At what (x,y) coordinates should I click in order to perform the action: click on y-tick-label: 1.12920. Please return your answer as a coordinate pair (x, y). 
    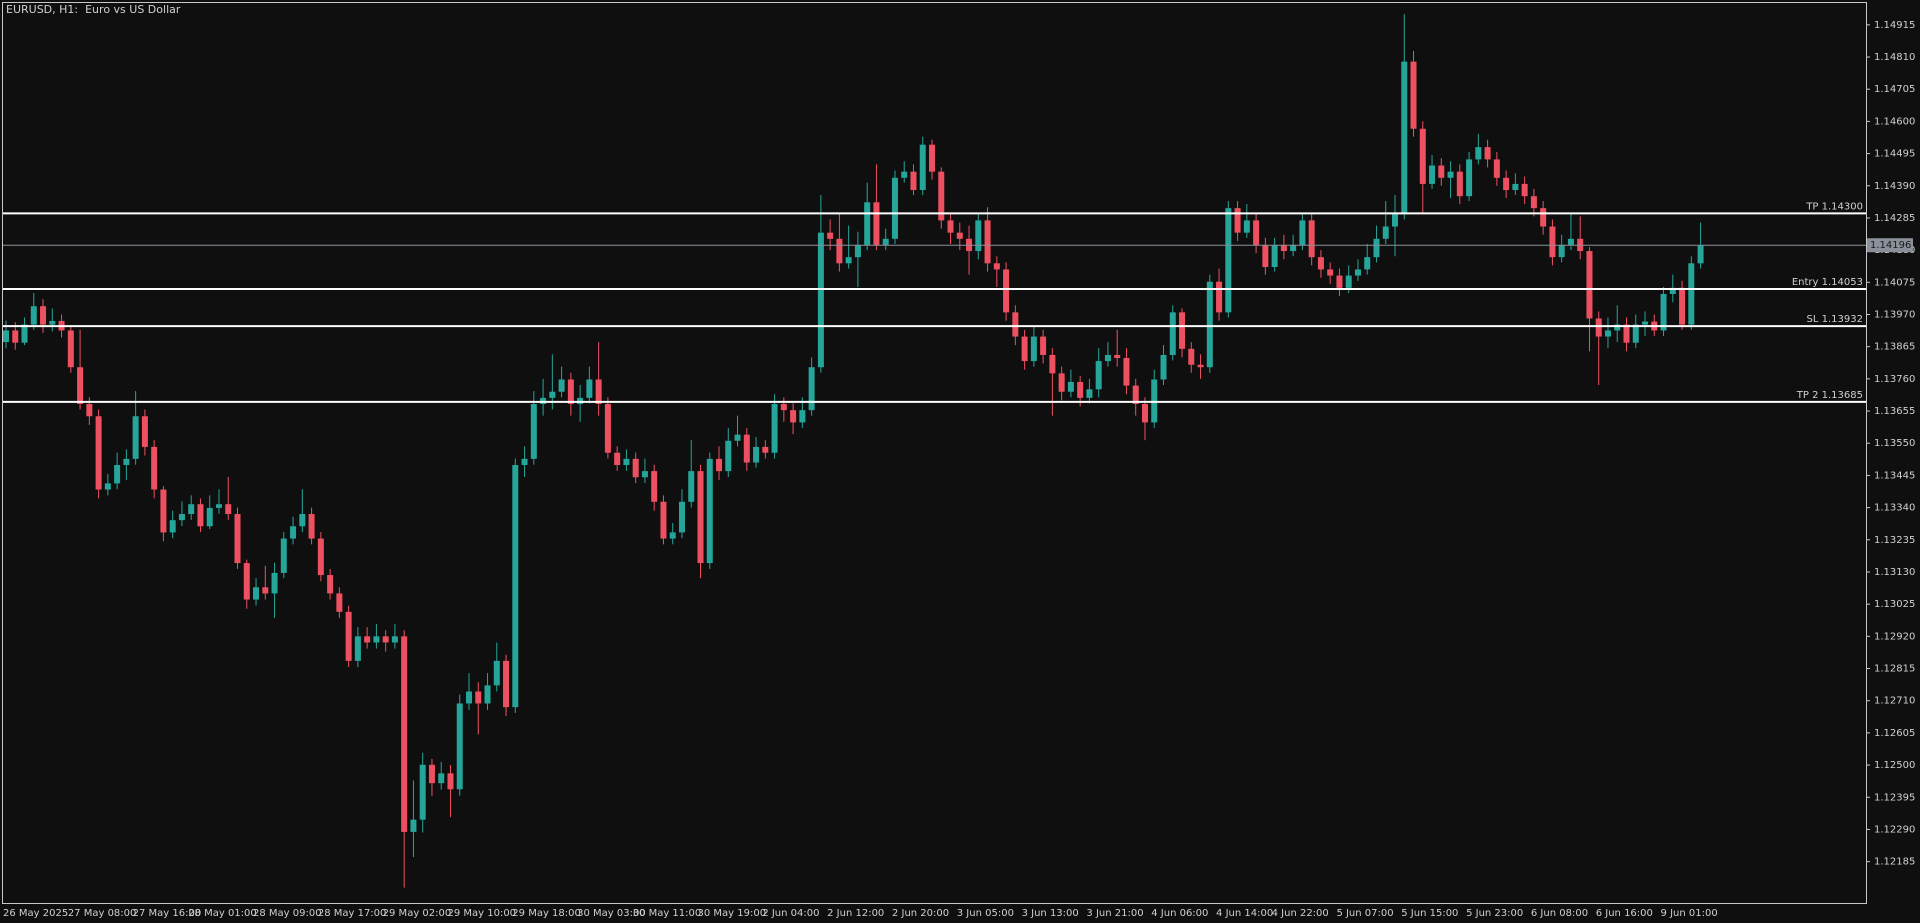
    Looking at the image, I should click on (1894, 636).